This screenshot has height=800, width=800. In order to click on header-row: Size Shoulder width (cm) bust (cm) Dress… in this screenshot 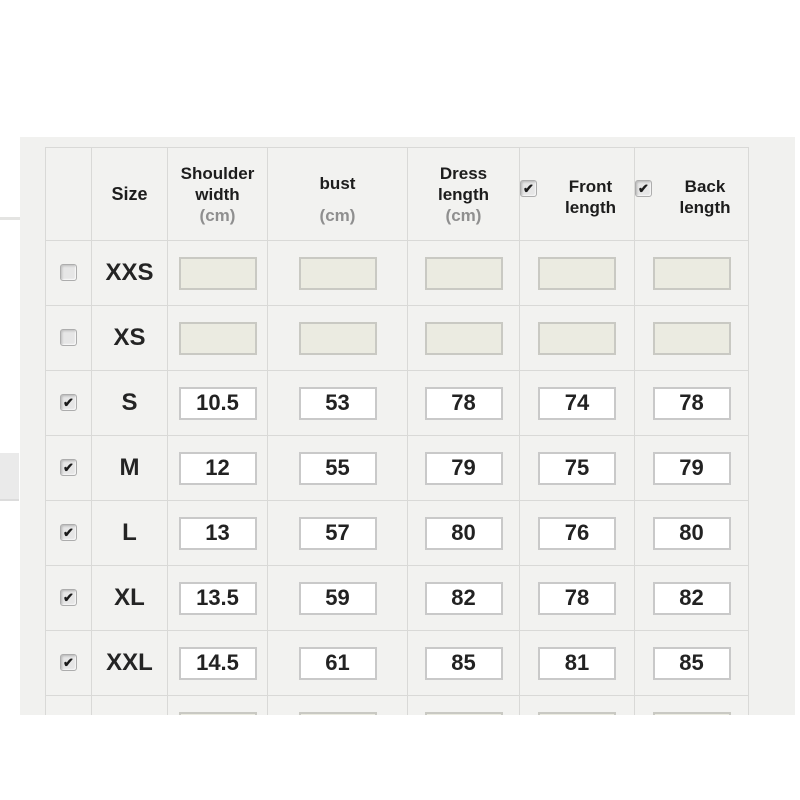, I will do `click(397, 194)`.